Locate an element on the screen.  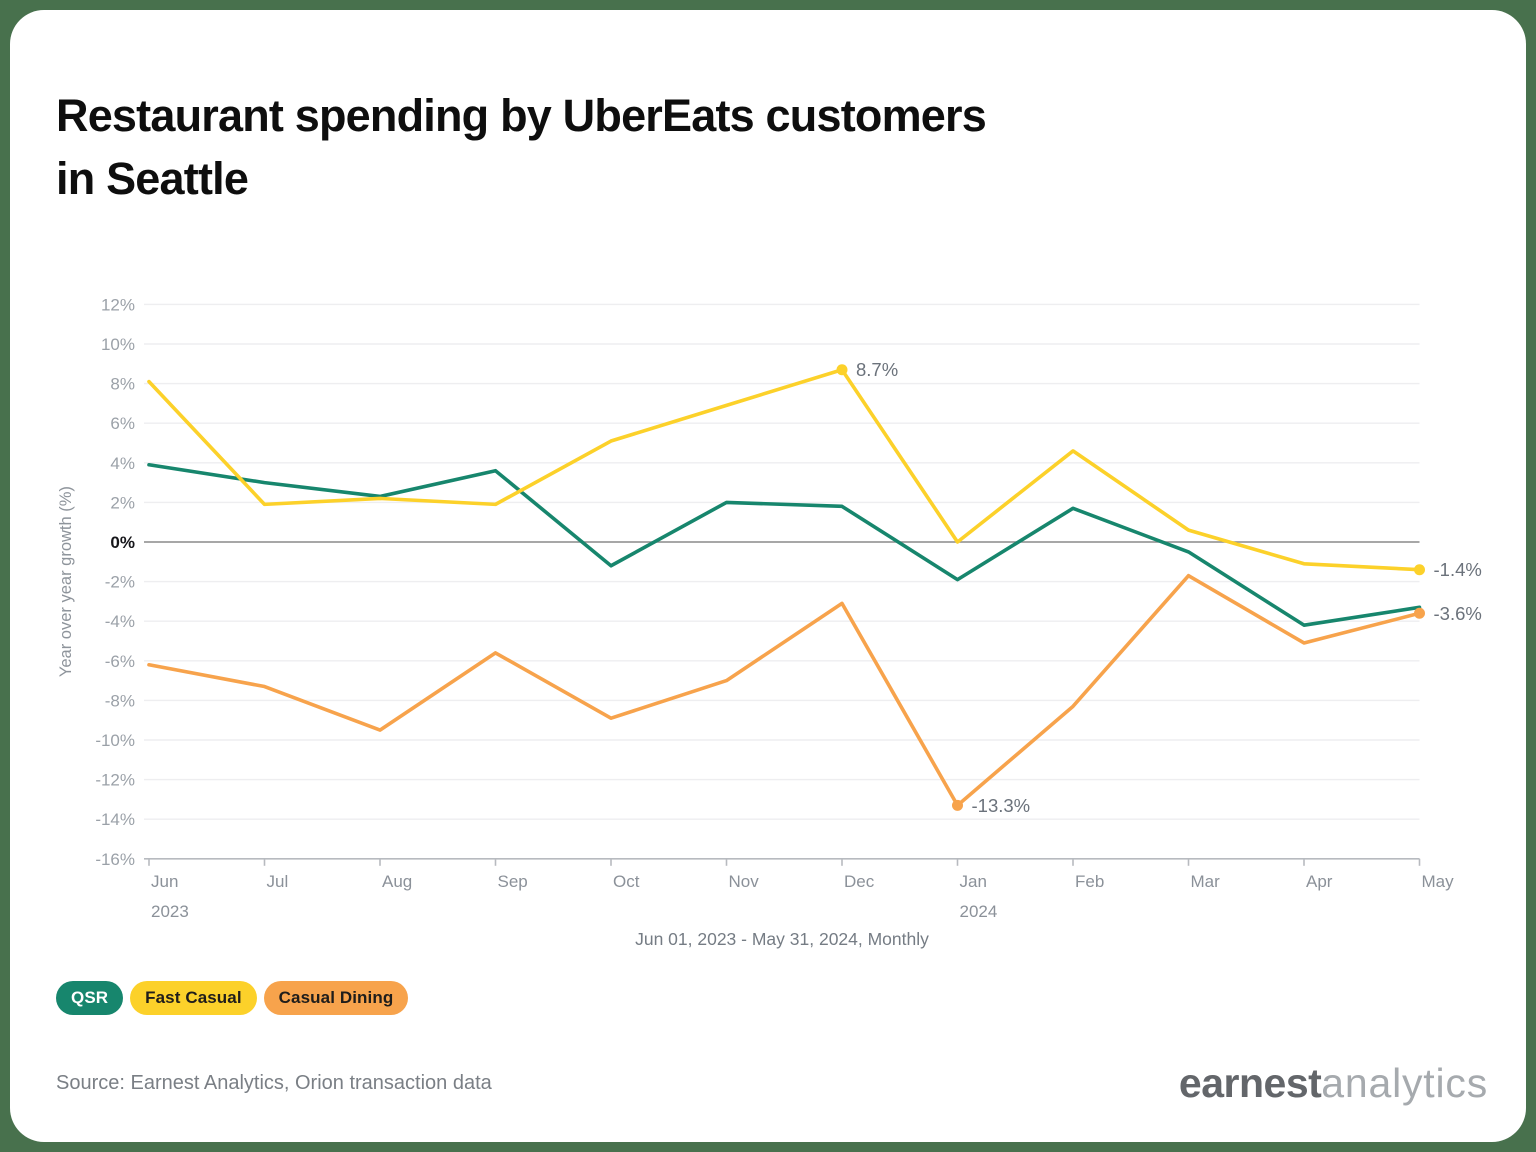
legend: QSR Fast Casual Casual Dining is located at coordinates (232, 998).